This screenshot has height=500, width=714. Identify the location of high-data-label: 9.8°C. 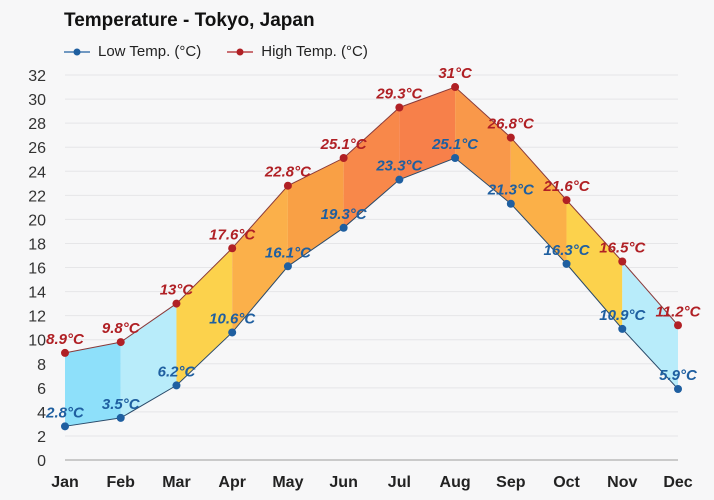
(121, 328).